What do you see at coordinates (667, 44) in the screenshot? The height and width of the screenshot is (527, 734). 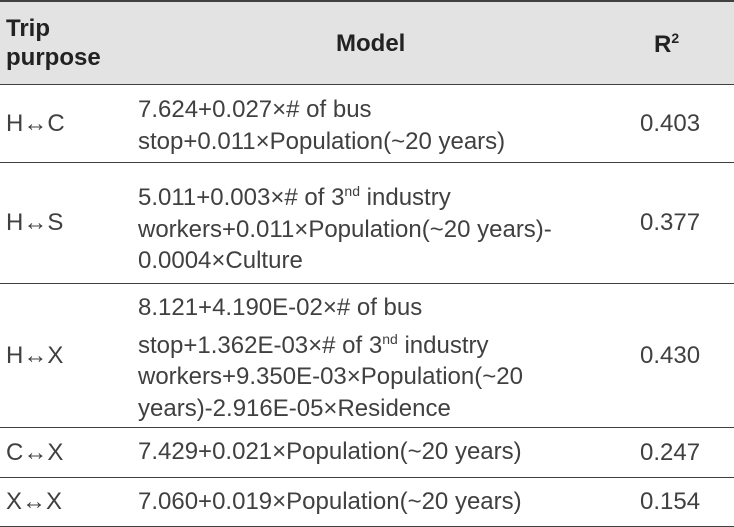 I see `header-r2: R2` at bounding box center [667, 44].